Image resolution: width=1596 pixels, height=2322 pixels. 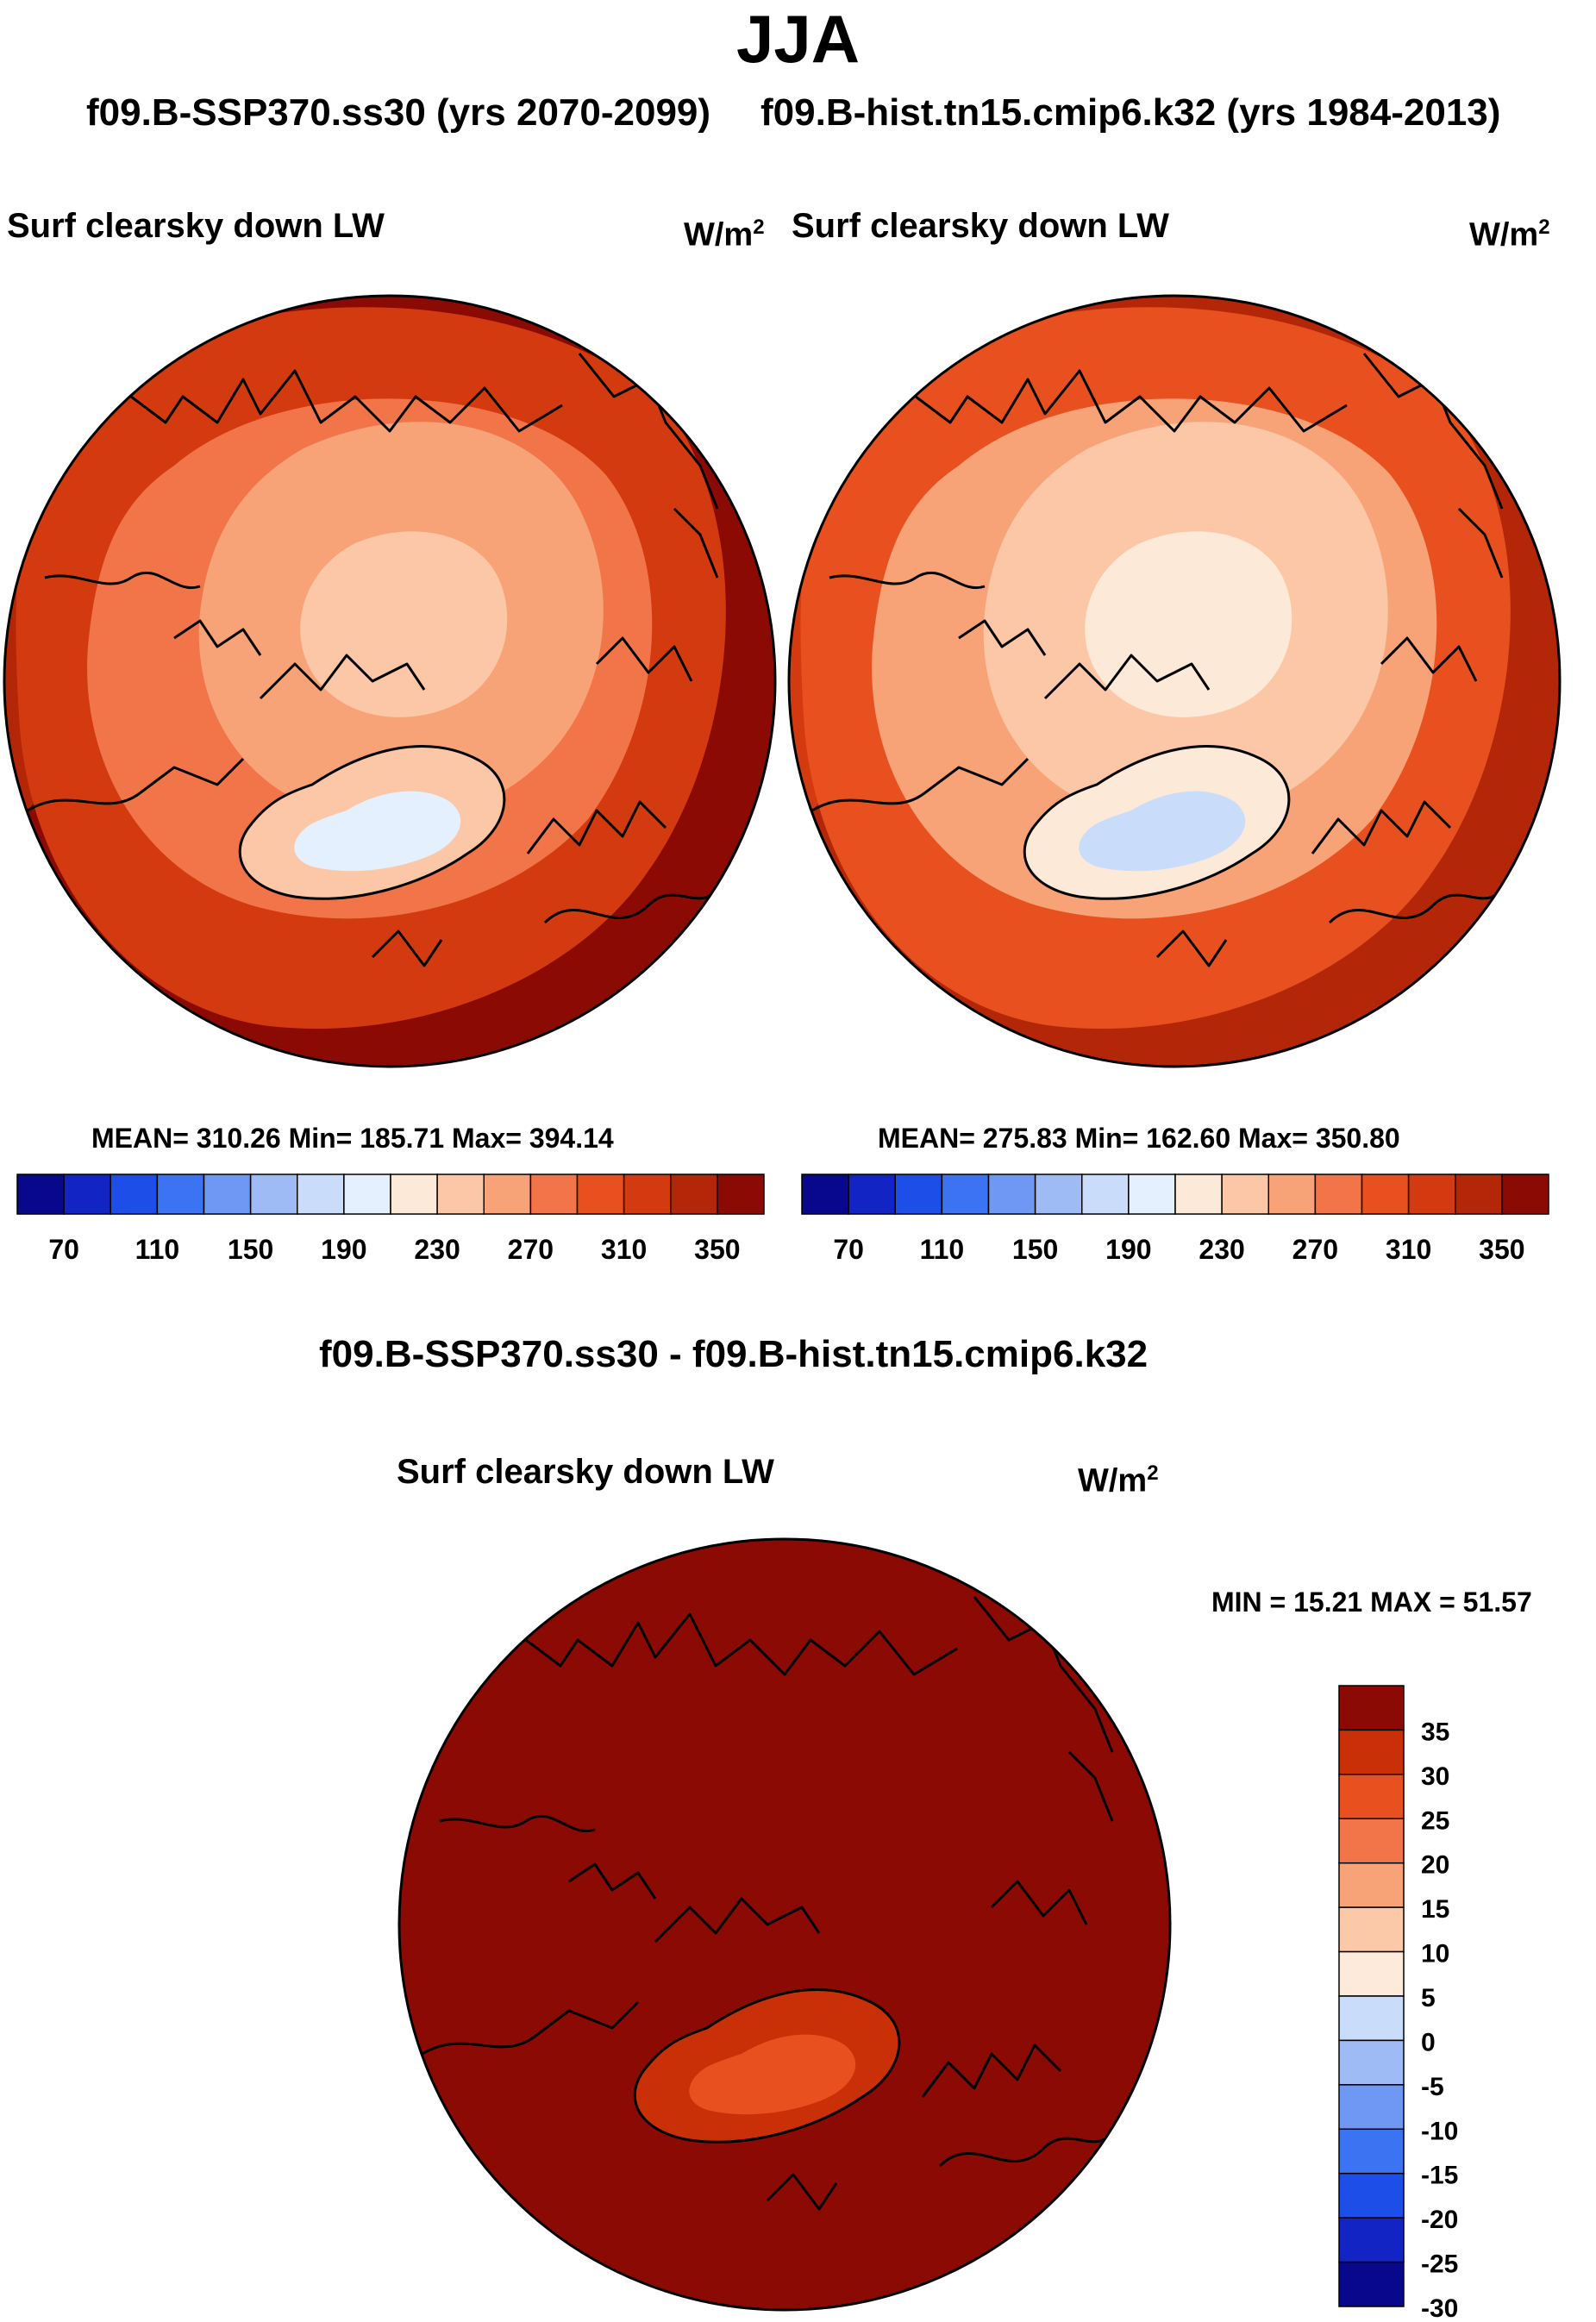 What do you see at coordinates (398, 112) in the screenshot?
I see `subtitle-test-case: f09.B-SSP370.ss30 (yrs 2070-2099)` at bounding box center [398, 112].